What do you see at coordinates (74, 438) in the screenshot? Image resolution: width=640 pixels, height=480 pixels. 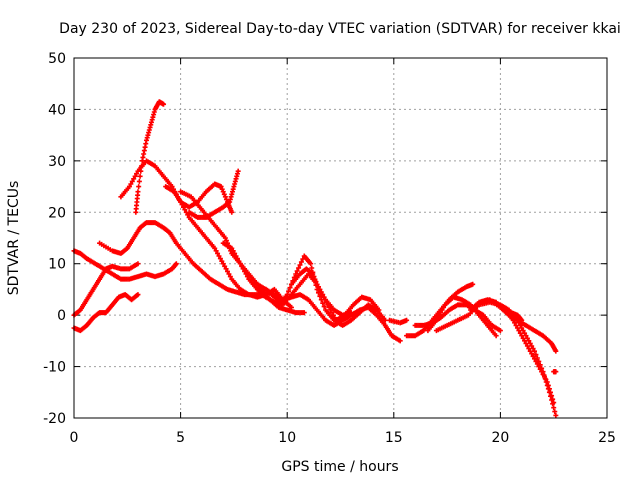 I see `x-tick-label: 0` at bounding box center [74, 438].